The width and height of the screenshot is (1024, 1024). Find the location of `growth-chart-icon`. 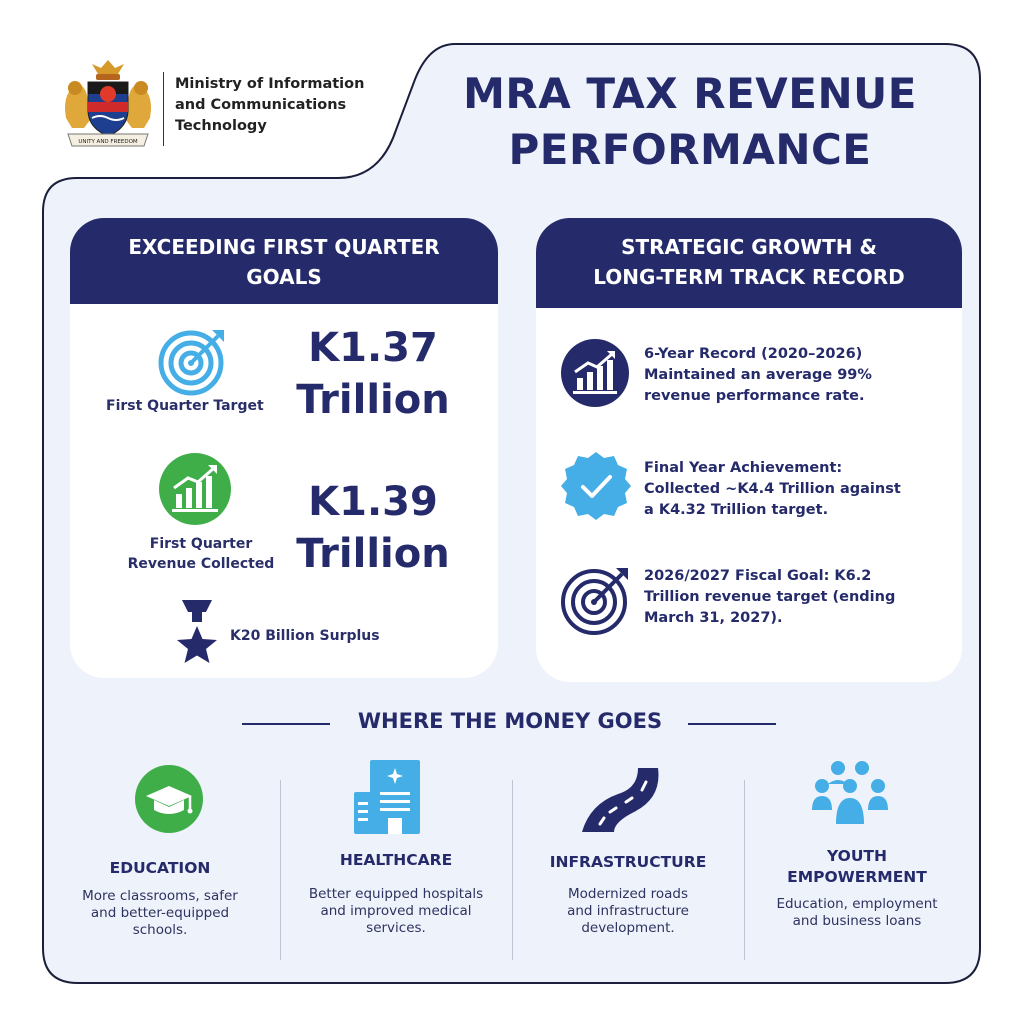

growth-chart-icon is located at coordinates (595, 373).